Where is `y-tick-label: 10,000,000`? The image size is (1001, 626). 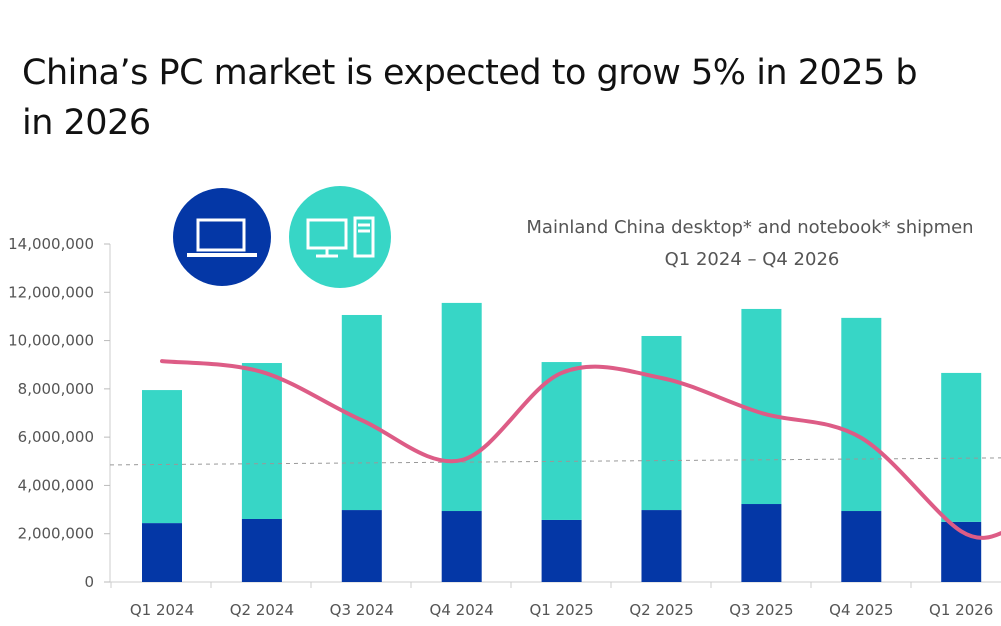 y-tick-label: 10,000,000 is located at coordinates (51, 341).